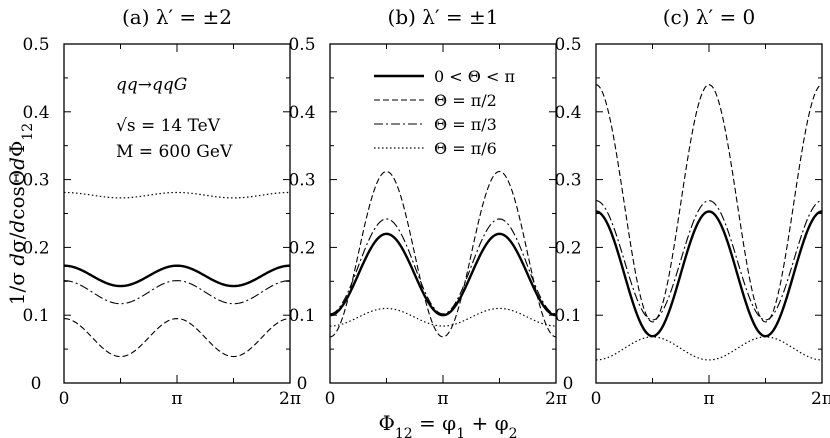 The width and height of the screenshot is (830, 438). Describe the element at coordinates (474, 76) in the screenshot. I see `legend-label: 0 < Θ < π` at that location.